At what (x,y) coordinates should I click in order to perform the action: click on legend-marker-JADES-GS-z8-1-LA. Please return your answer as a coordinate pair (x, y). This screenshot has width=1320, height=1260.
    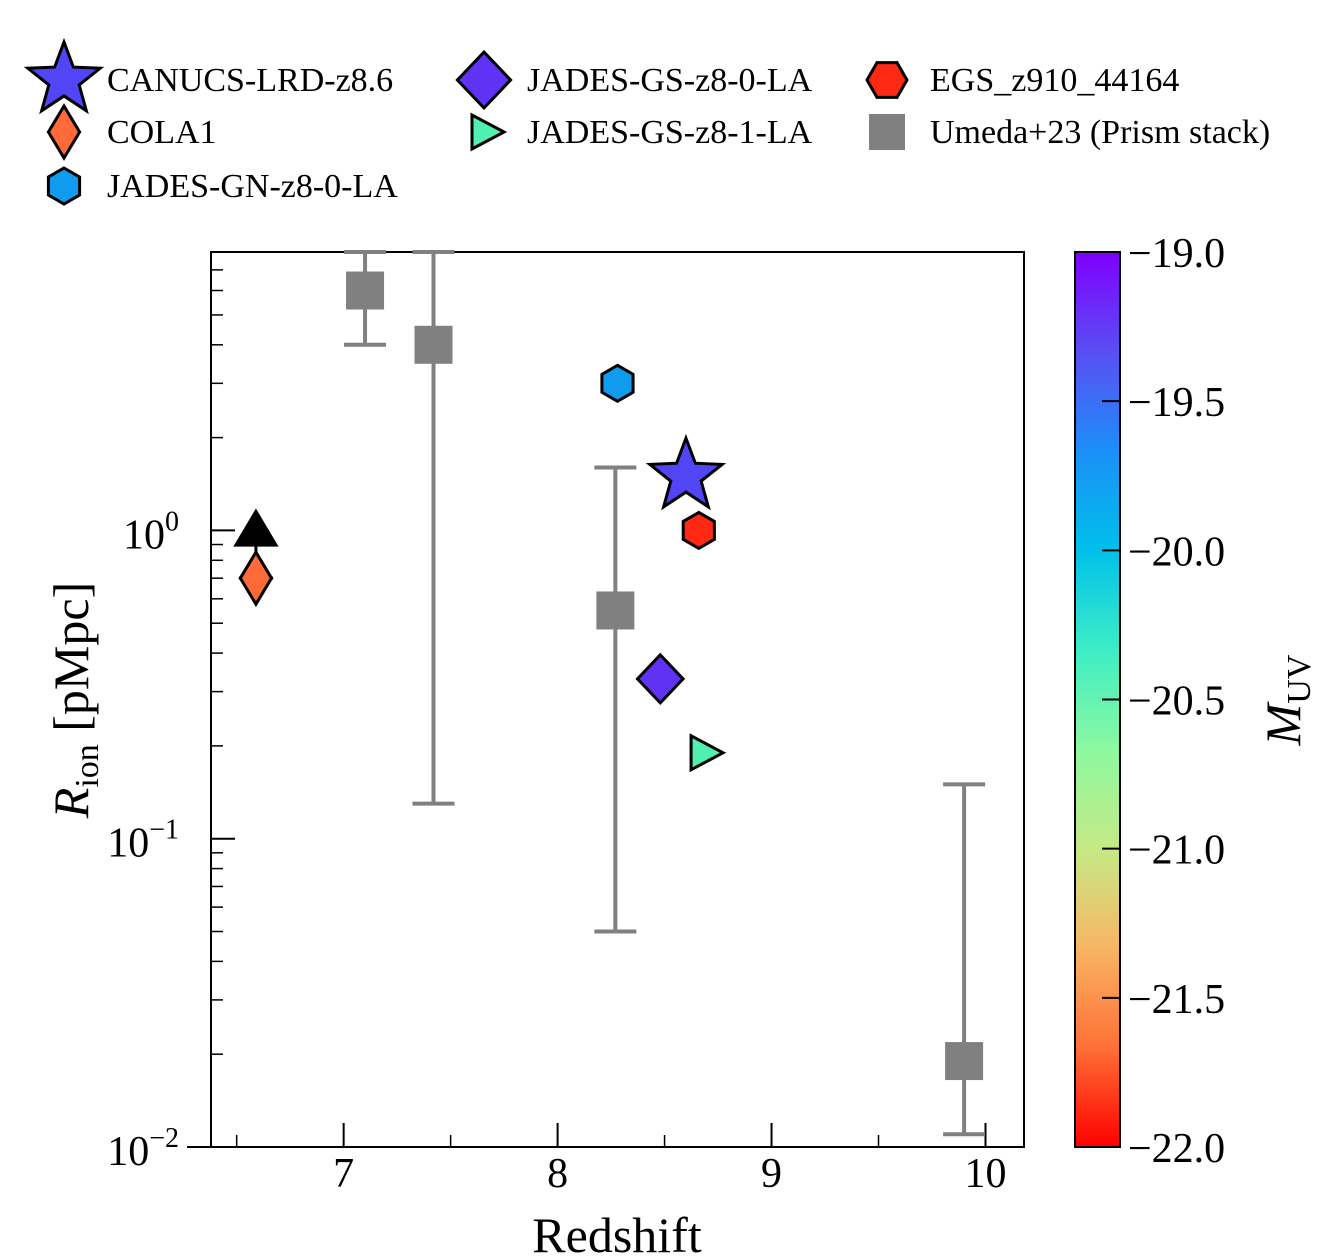
    Looking at the image, I should click on (489, 132).